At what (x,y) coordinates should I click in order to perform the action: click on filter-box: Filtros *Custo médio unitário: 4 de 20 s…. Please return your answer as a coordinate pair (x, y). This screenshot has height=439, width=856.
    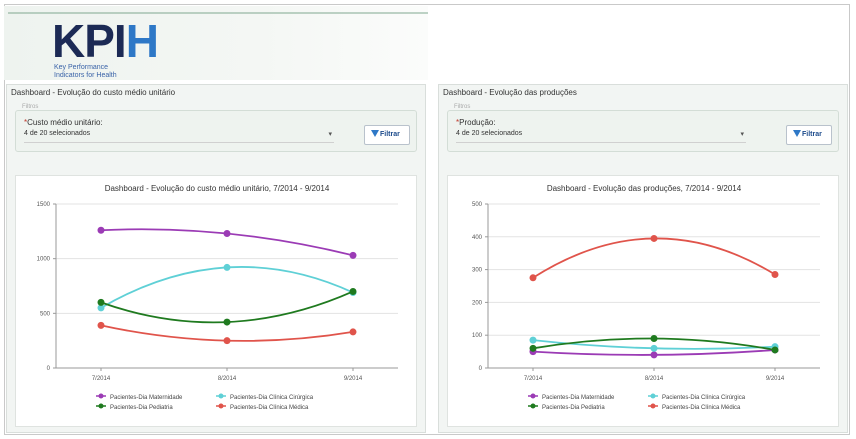
    Looking at the image, I should click on (216, 128).